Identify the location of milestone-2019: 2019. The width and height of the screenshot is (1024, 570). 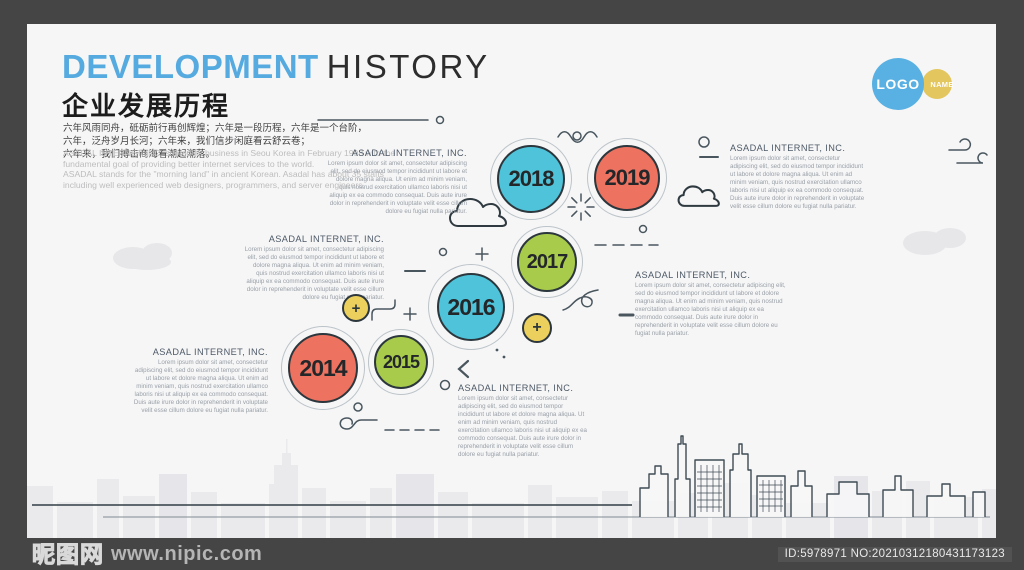
(627, 178).